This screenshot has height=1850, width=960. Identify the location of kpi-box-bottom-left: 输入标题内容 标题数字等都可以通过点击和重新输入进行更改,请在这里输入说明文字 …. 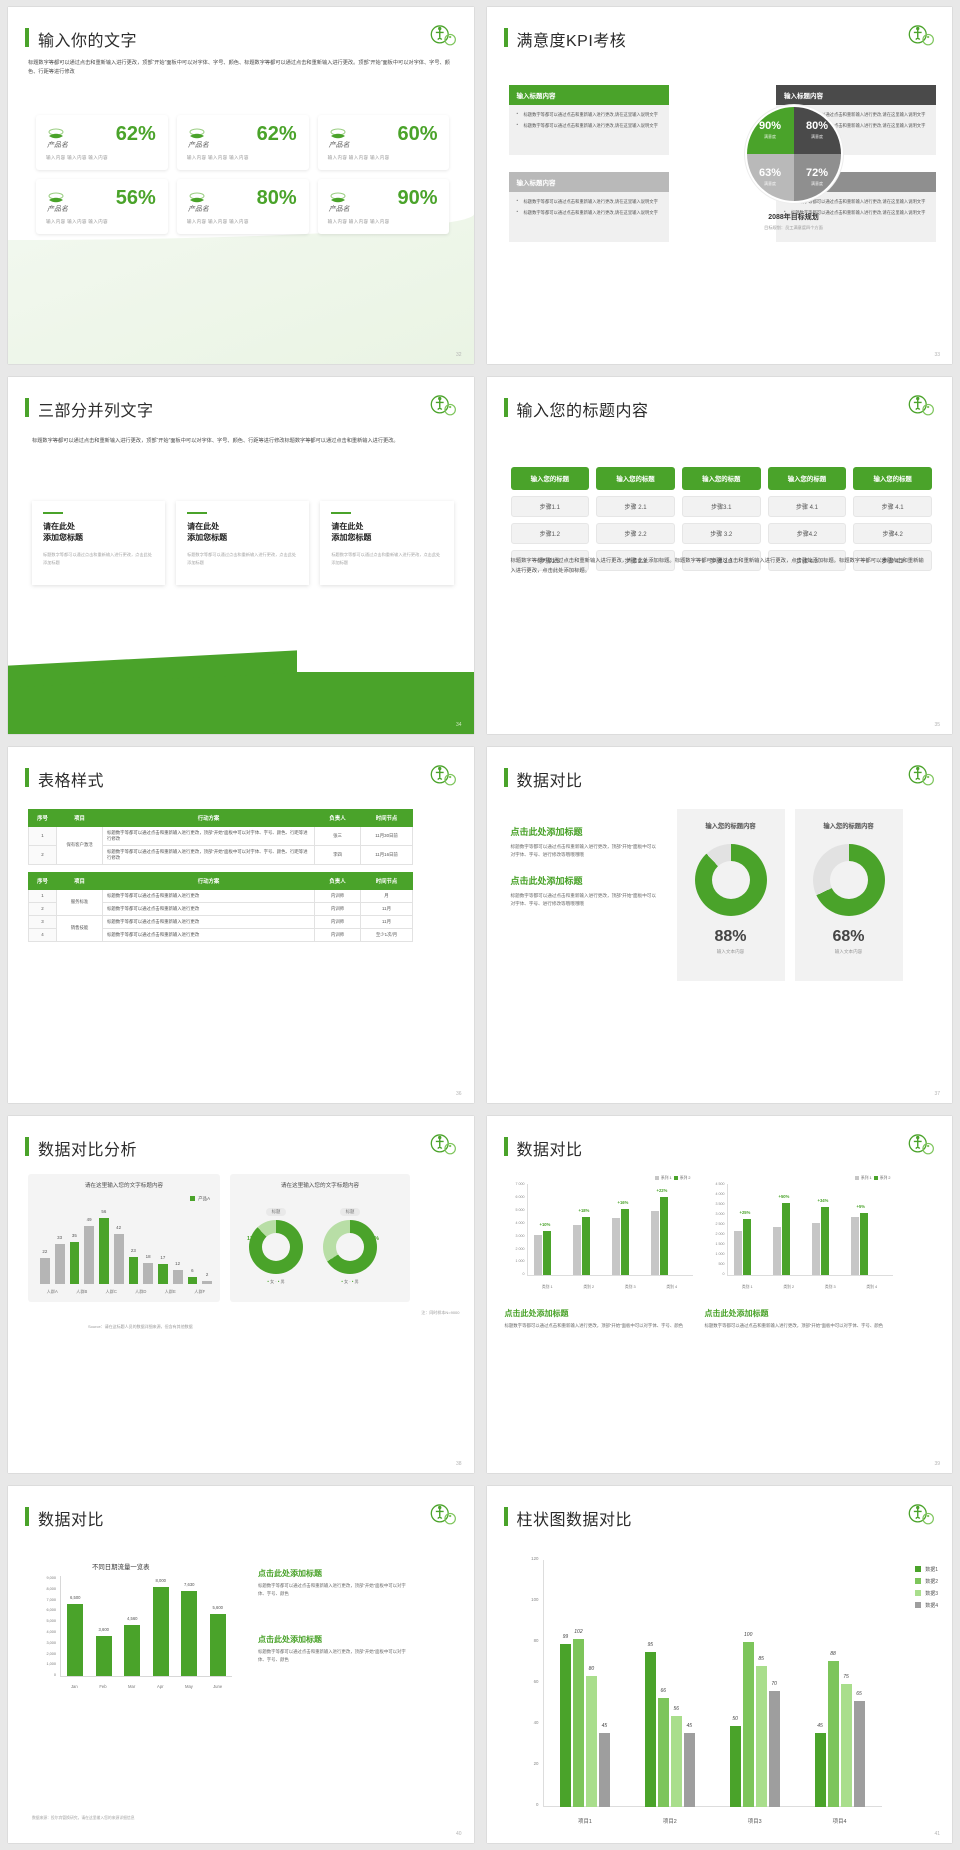
(588, 207).